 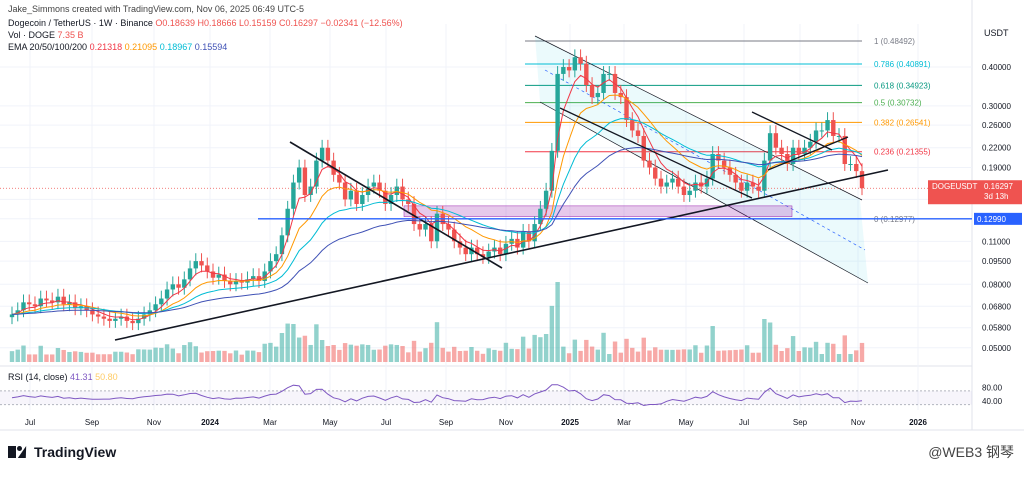 I want to click on blue-price-tag-label: 0.12990, so click(x=991, y=219).